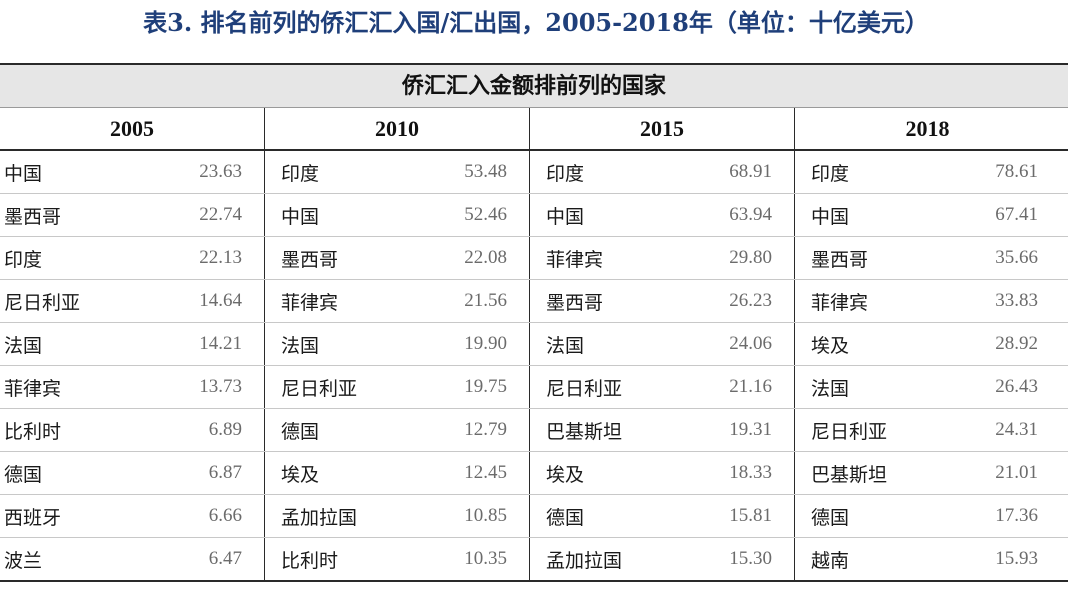 This screenshot has height=589, width=1072. What do you see at coordinates (750, 171) in the screenshot?
I see `remittance-value: 68.91` at bounding box center [750, 171].